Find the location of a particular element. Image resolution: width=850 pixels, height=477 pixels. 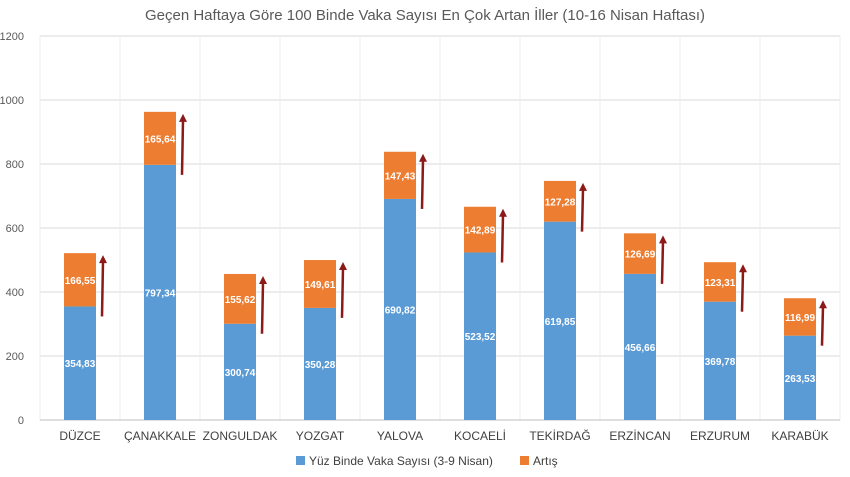

bar-base-value-label: 456,66 is located at coordinates (640, 348).